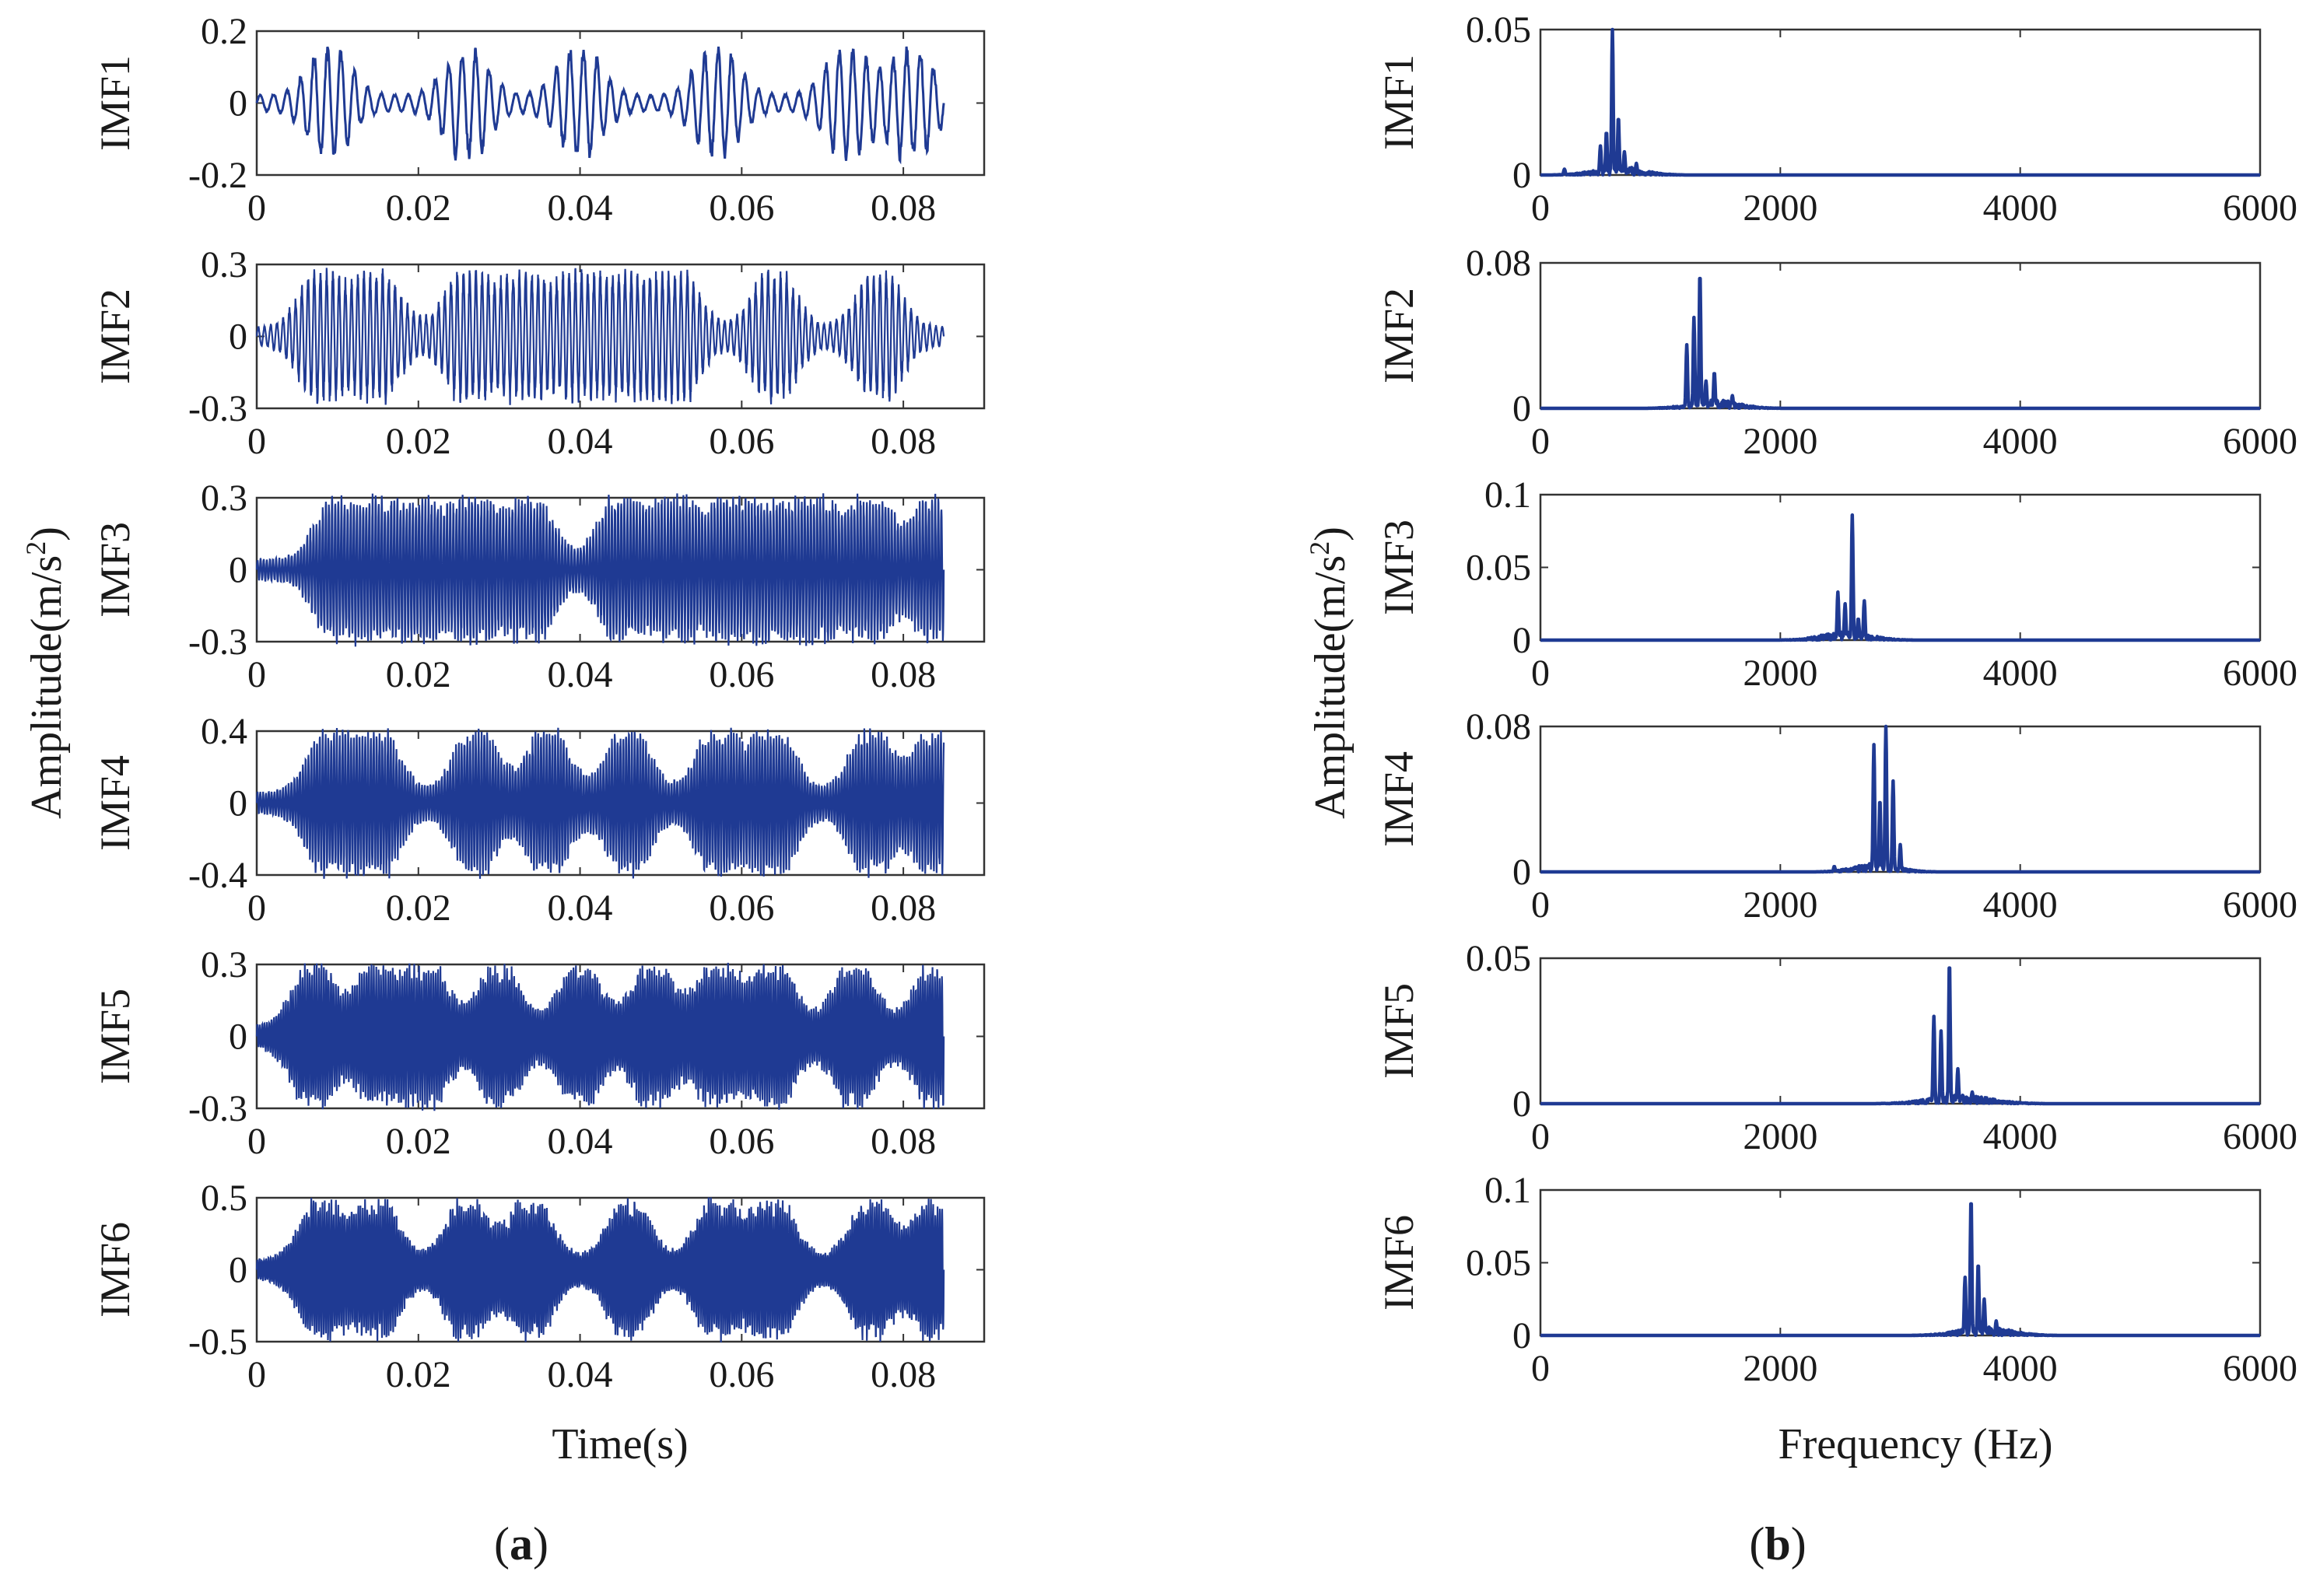  I want to click on freq-imf3-x-tick-label: 6000, so click(2260, 673).